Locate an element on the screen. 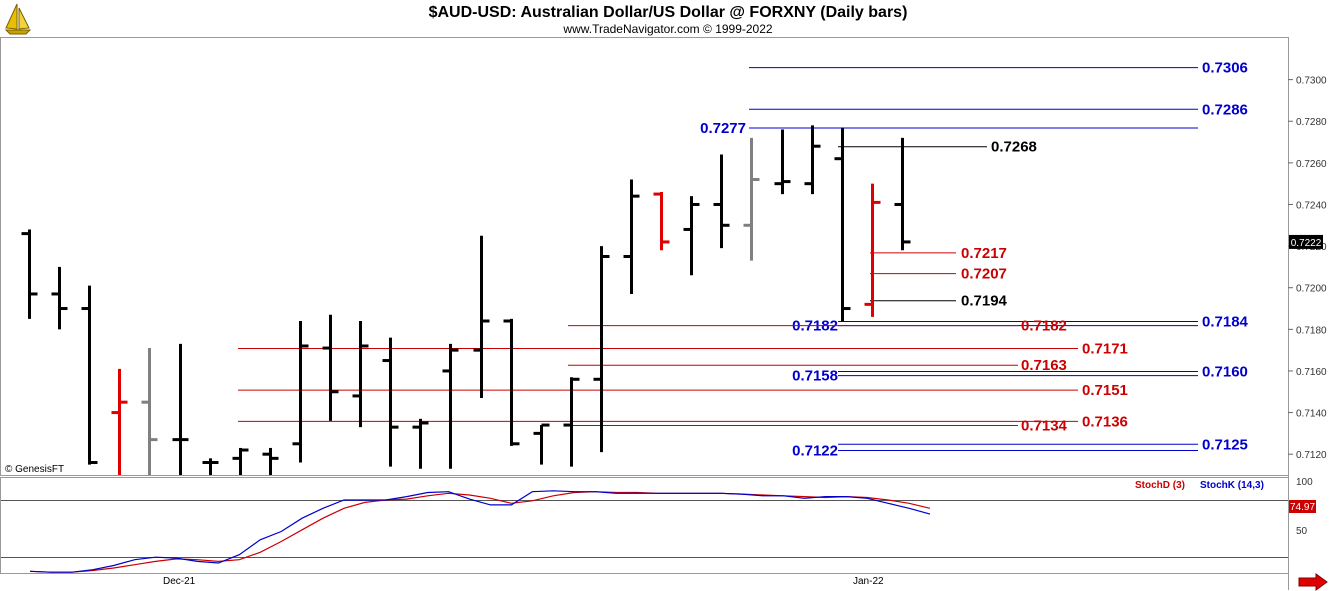  level-label-blue: 0.7184 is located at coordinates (1225, 322).